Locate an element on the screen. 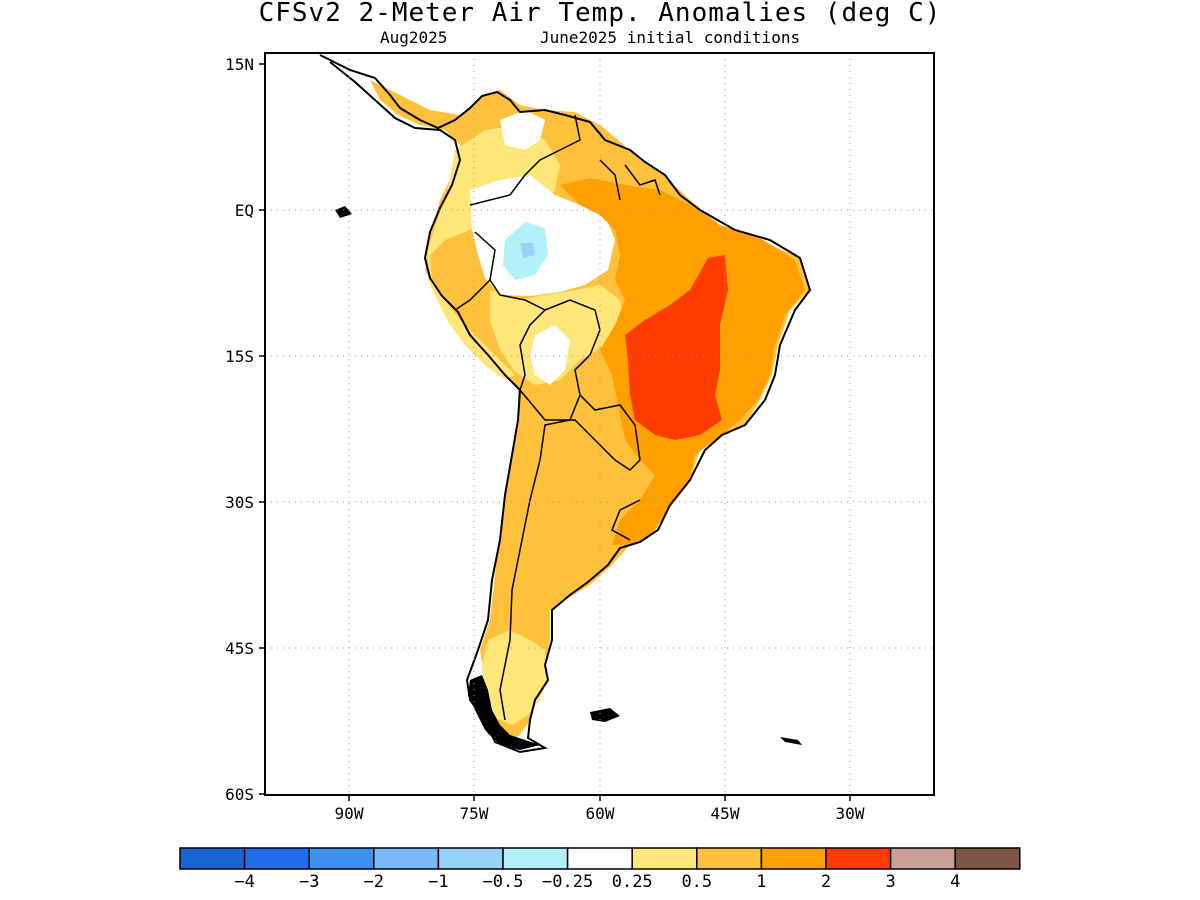 Image resolution: width=1200 pixels, height=900 pixels. colorbar-label: 3 is located at coordinates (890, 882).